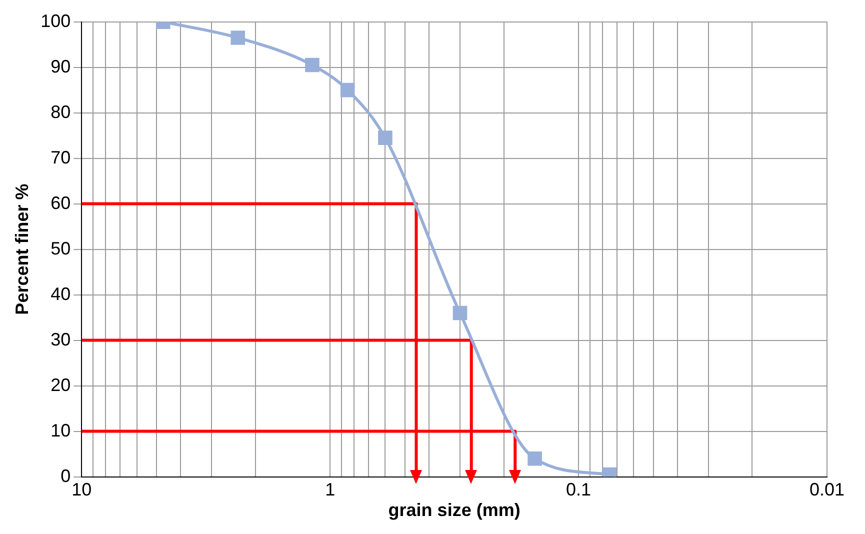 Image resolution: width=865 pixels, height=534 pixels. I want to click on y-tick-label: 90, so click(60, 66).